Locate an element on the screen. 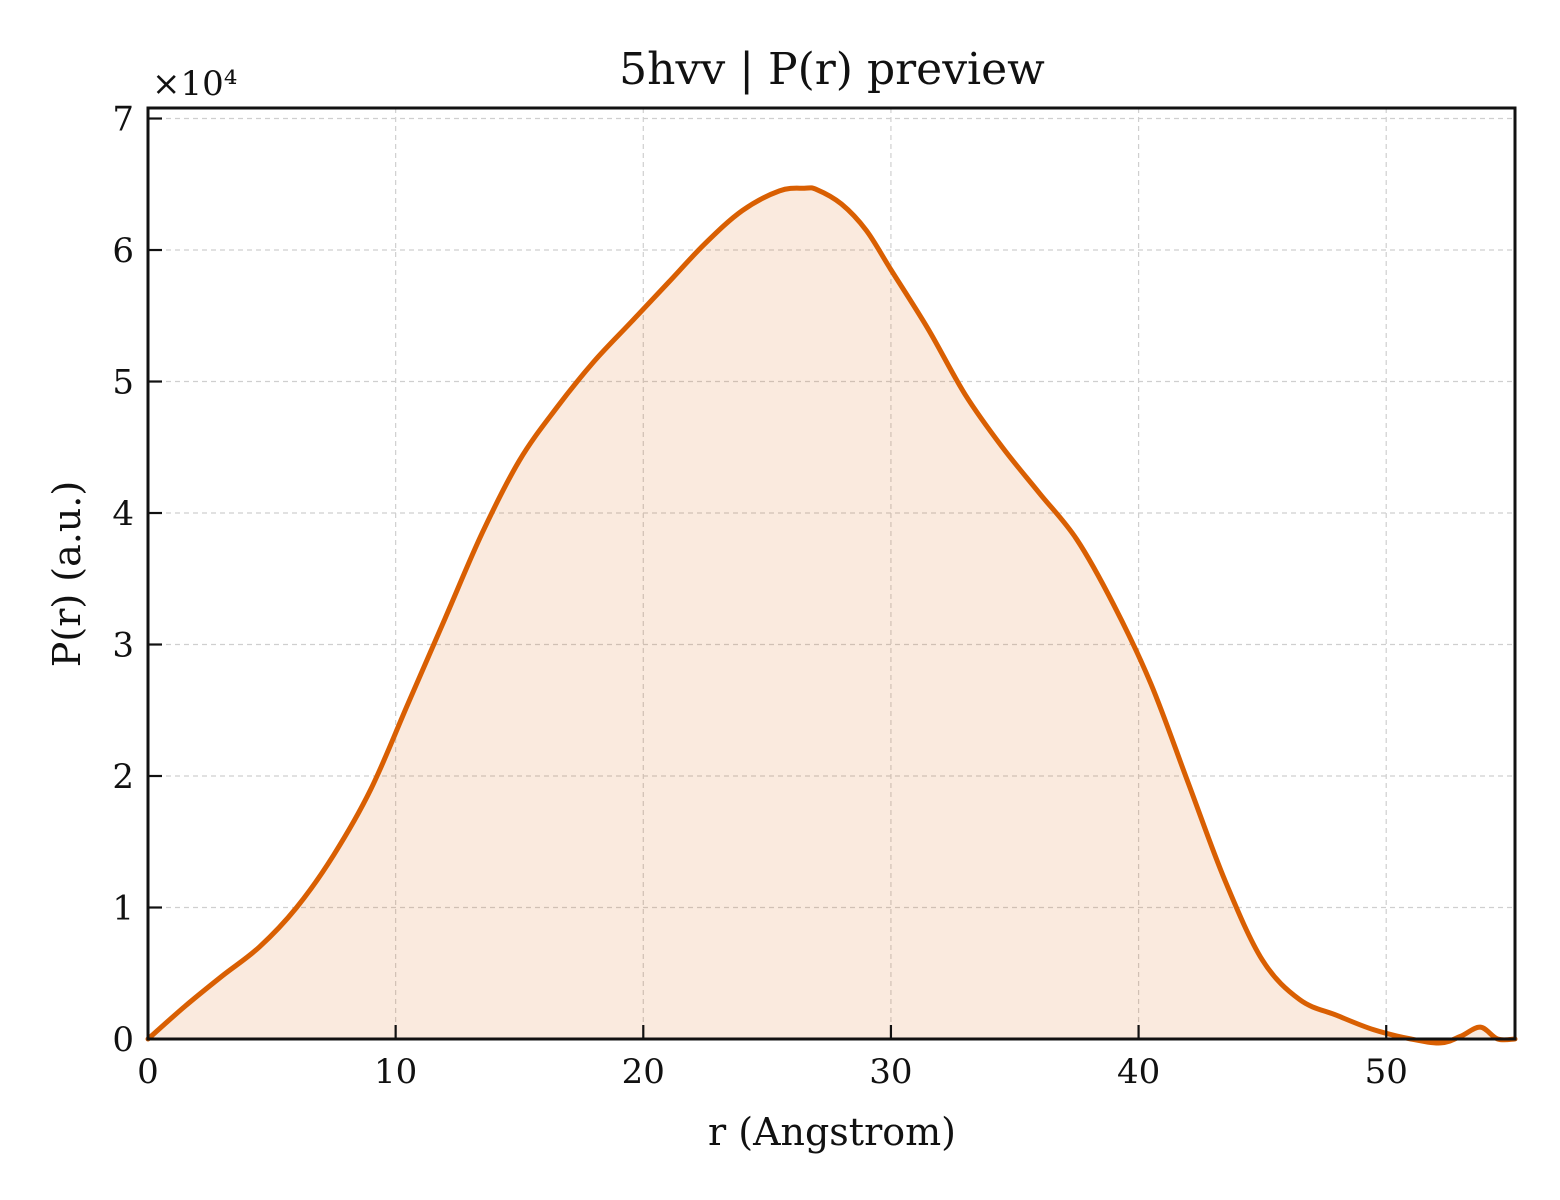  y-tick-label: 4 is located at coordinates (123, 514).